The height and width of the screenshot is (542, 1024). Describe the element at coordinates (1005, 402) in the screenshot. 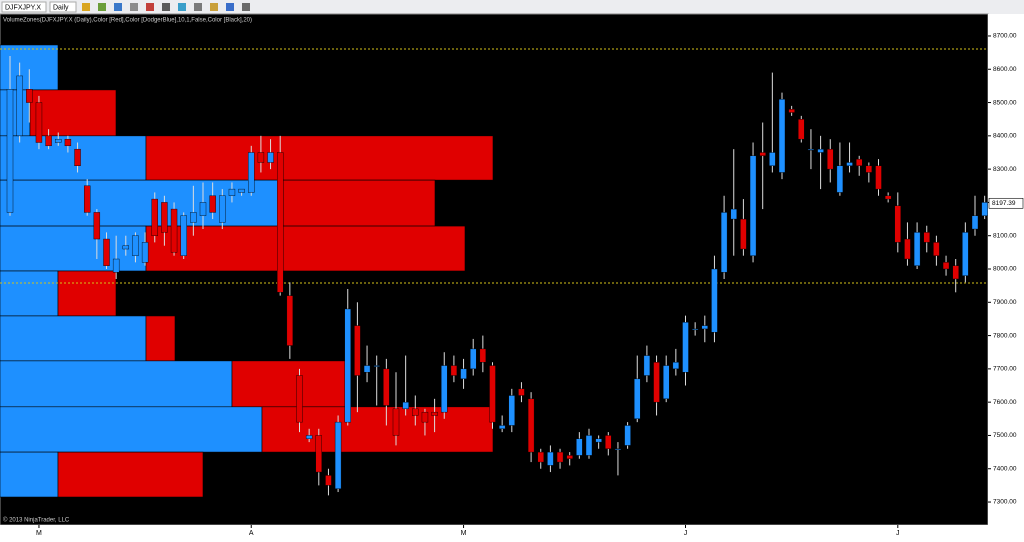

I see `y-tick-label: 7600.00` at that location.